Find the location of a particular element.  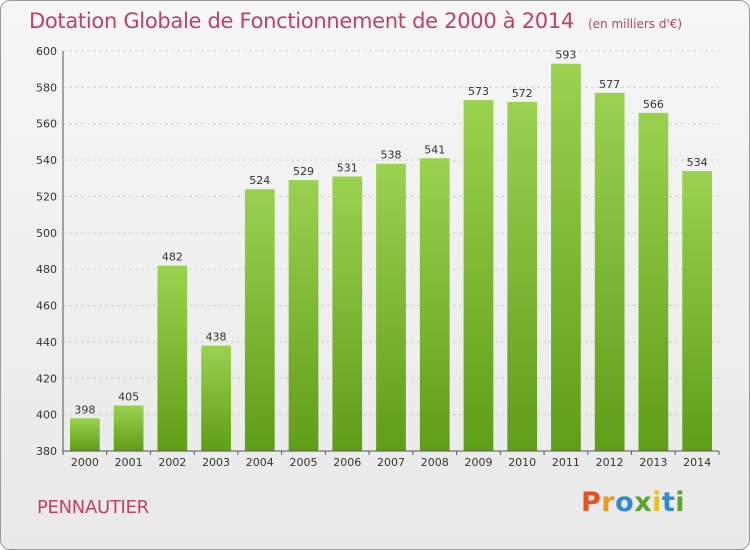

bar-2009 is located at coordinates (478, 275).